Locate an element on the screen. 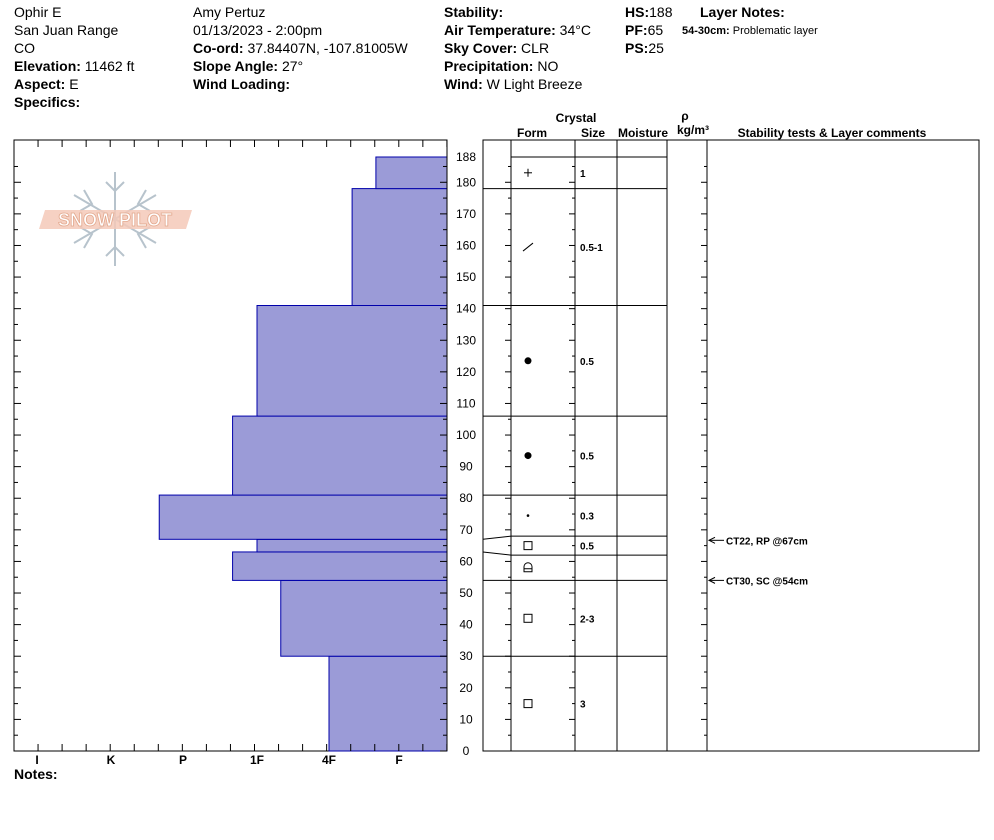 This screenshot has width=994, height=840. density-unit-header: kg/m³ is located at coordinates (693, 130).